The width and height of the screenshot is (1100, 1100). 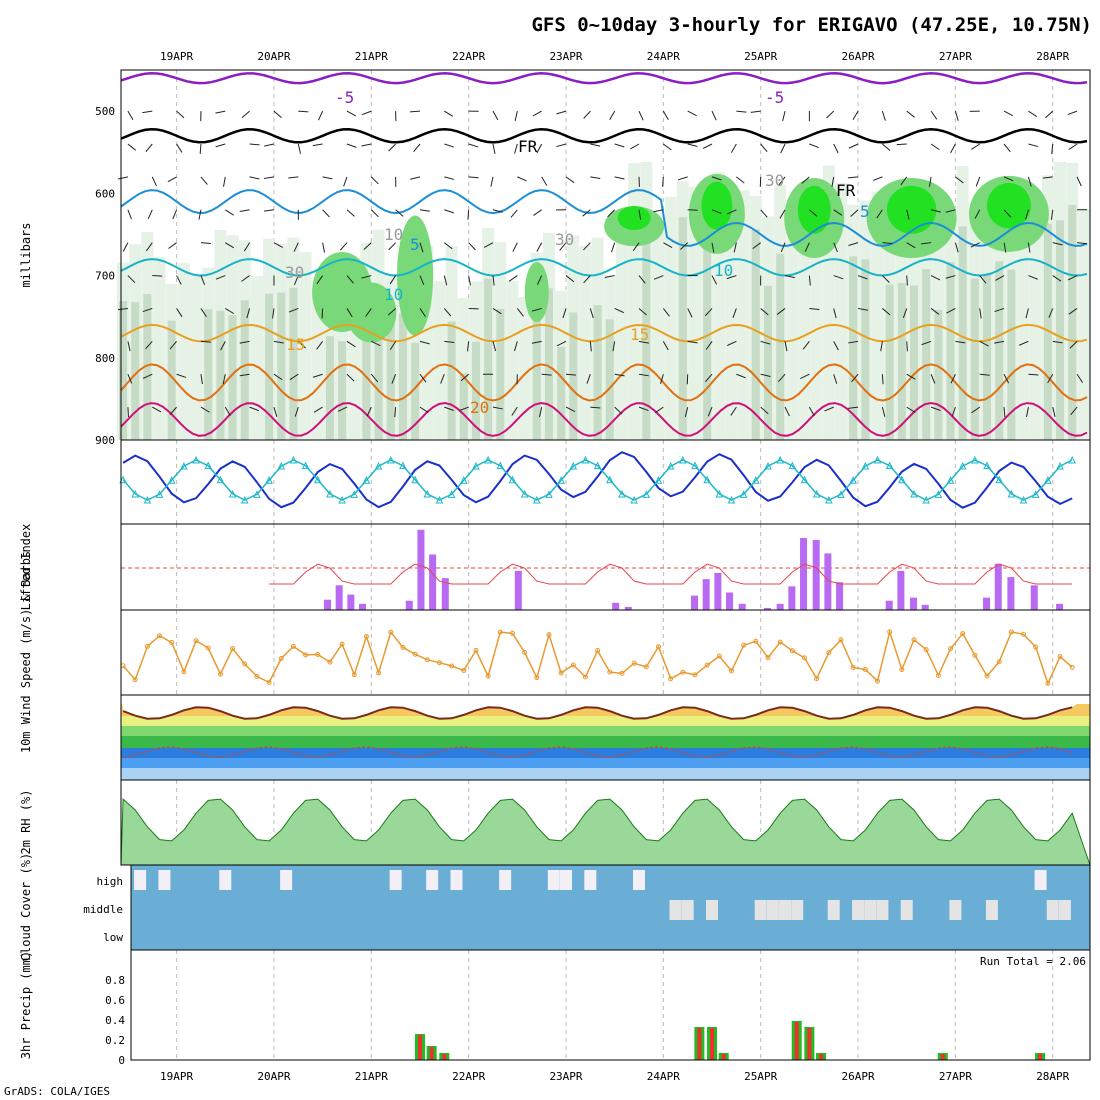 What do you see at coordinates (610, 1005) in the screenshot?
I see `panel-frame-precip` at bounding box center [610, 1005].